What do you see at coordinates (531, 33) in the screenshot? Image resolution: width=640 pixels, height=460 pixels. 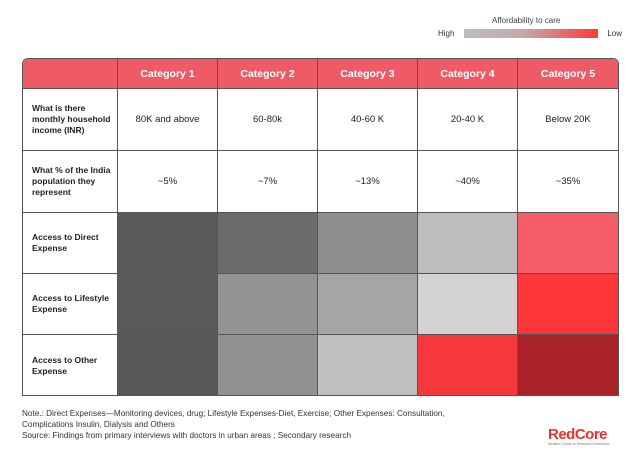 I see `legend-gradient-bar` at bounding box center [531, 33].